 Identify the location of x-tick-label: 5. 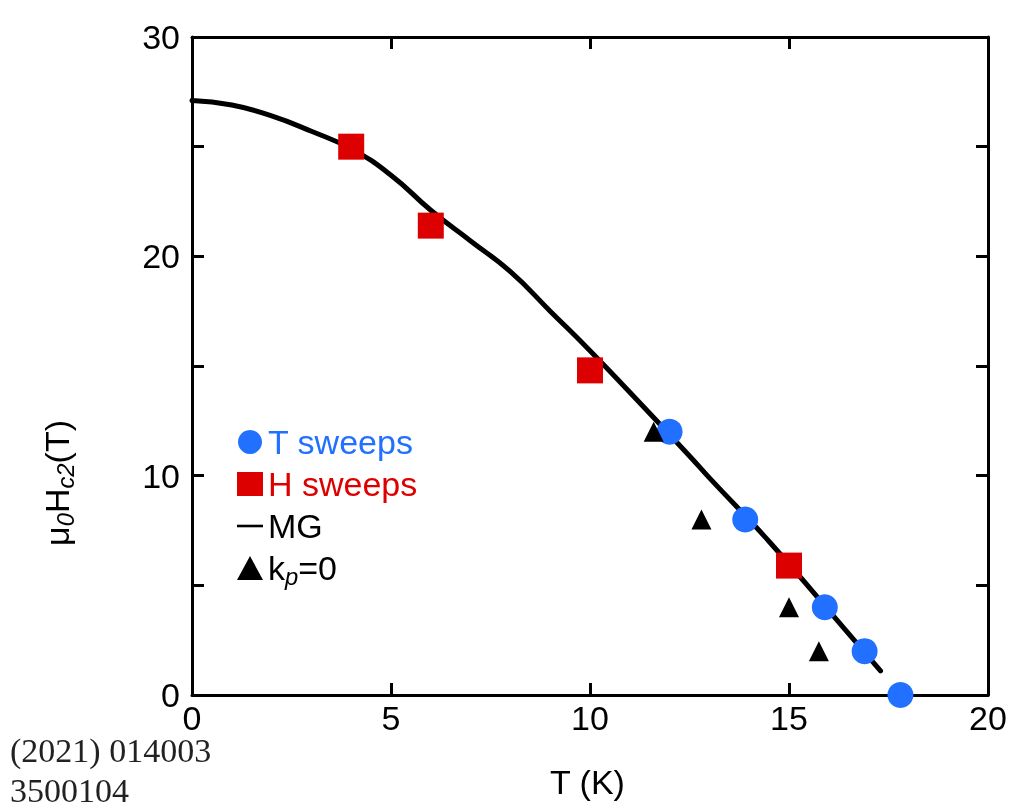
(391, 718).